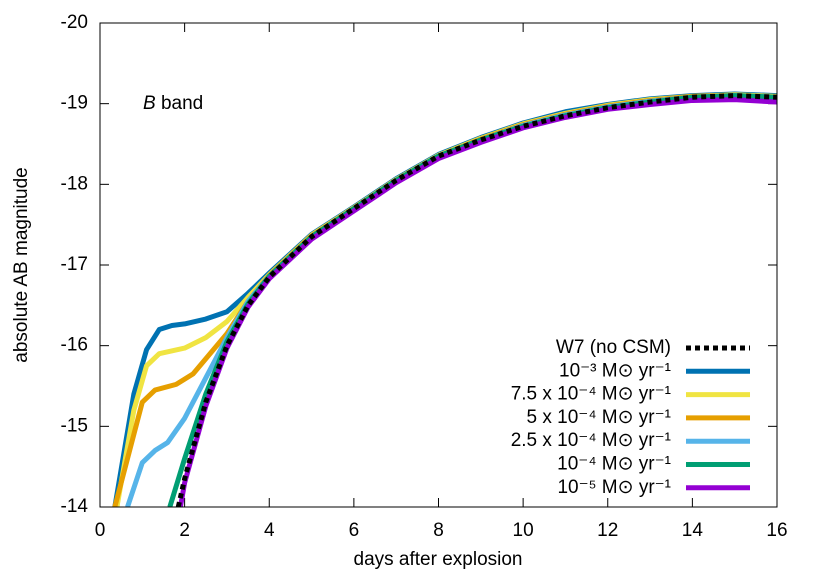  I want to click on legend-label: 7.5 x 10⁻⁴ M⊙ yr⁻¹, so click(591, 394).